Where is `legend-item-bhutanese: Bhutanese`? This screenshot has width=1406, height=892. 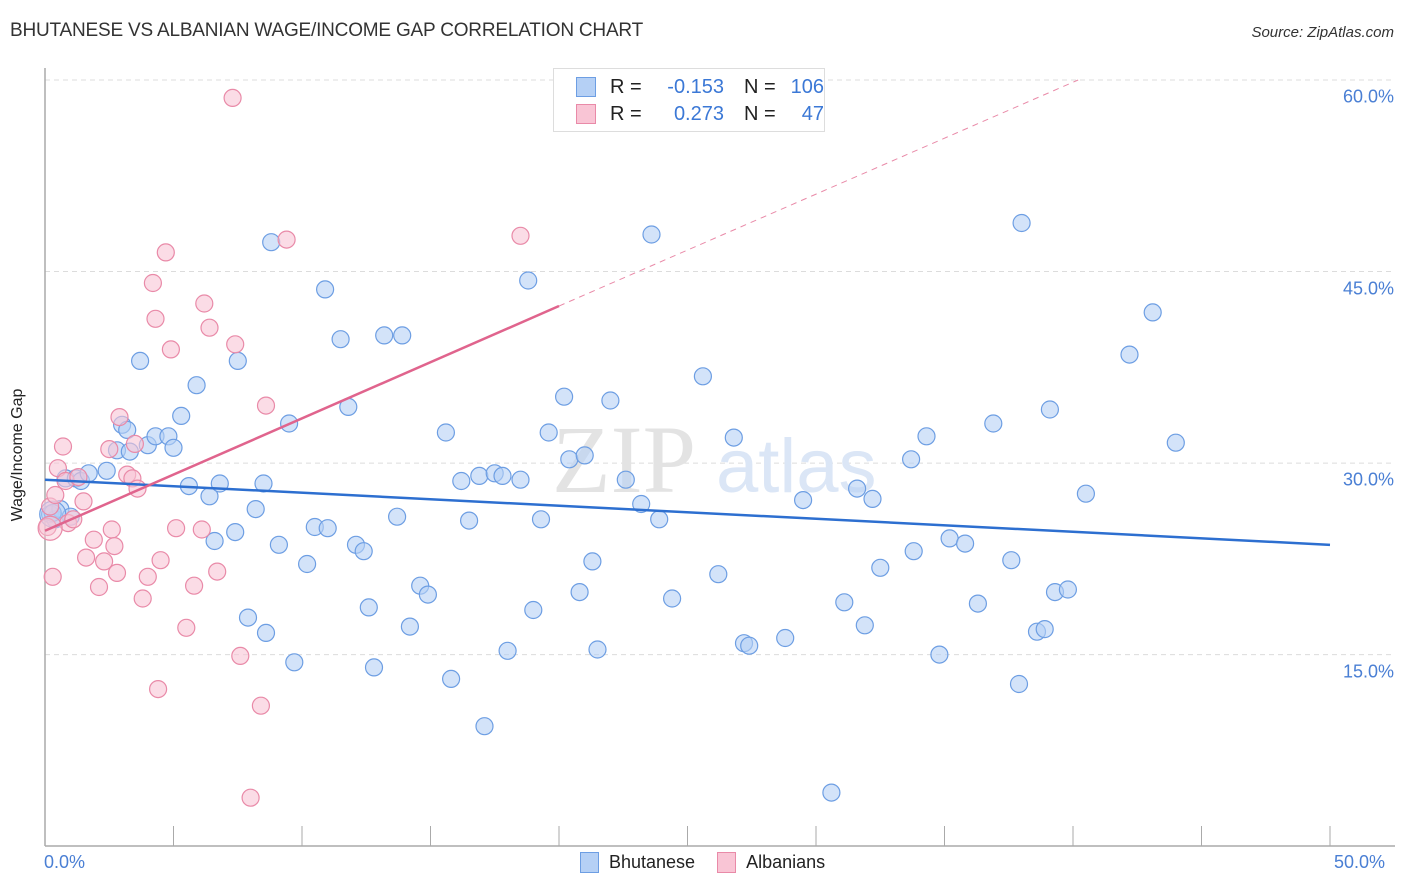 legend-item-bhutanese: Bhutanese is located at coordinates (637, 862).